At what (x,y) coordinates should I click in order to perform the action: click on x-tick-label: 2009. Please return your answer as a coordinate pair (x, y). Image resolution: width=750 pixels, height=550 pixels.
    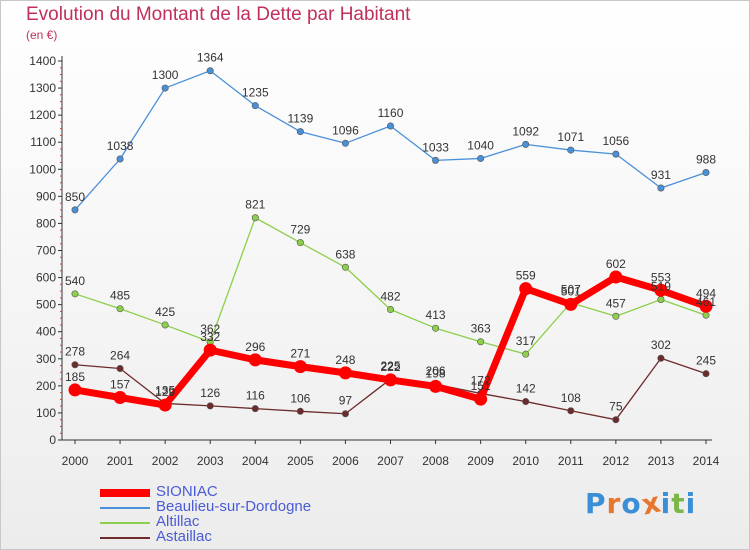
    Looking at the image, I should click on (480, 461).